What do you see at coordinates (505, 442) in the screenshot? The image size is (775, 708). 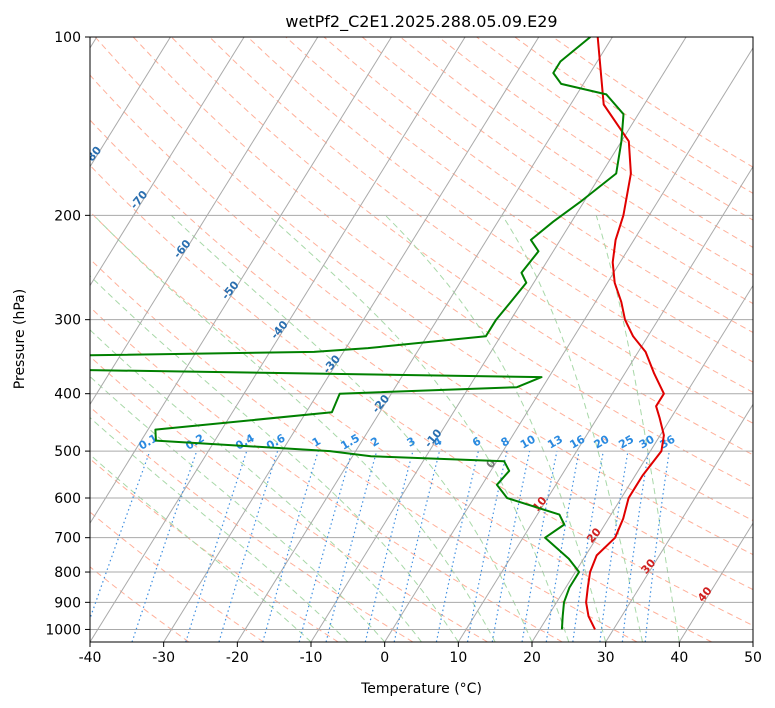 I see `mixing-ratio-label: 8` at bounding box center [505, 442].